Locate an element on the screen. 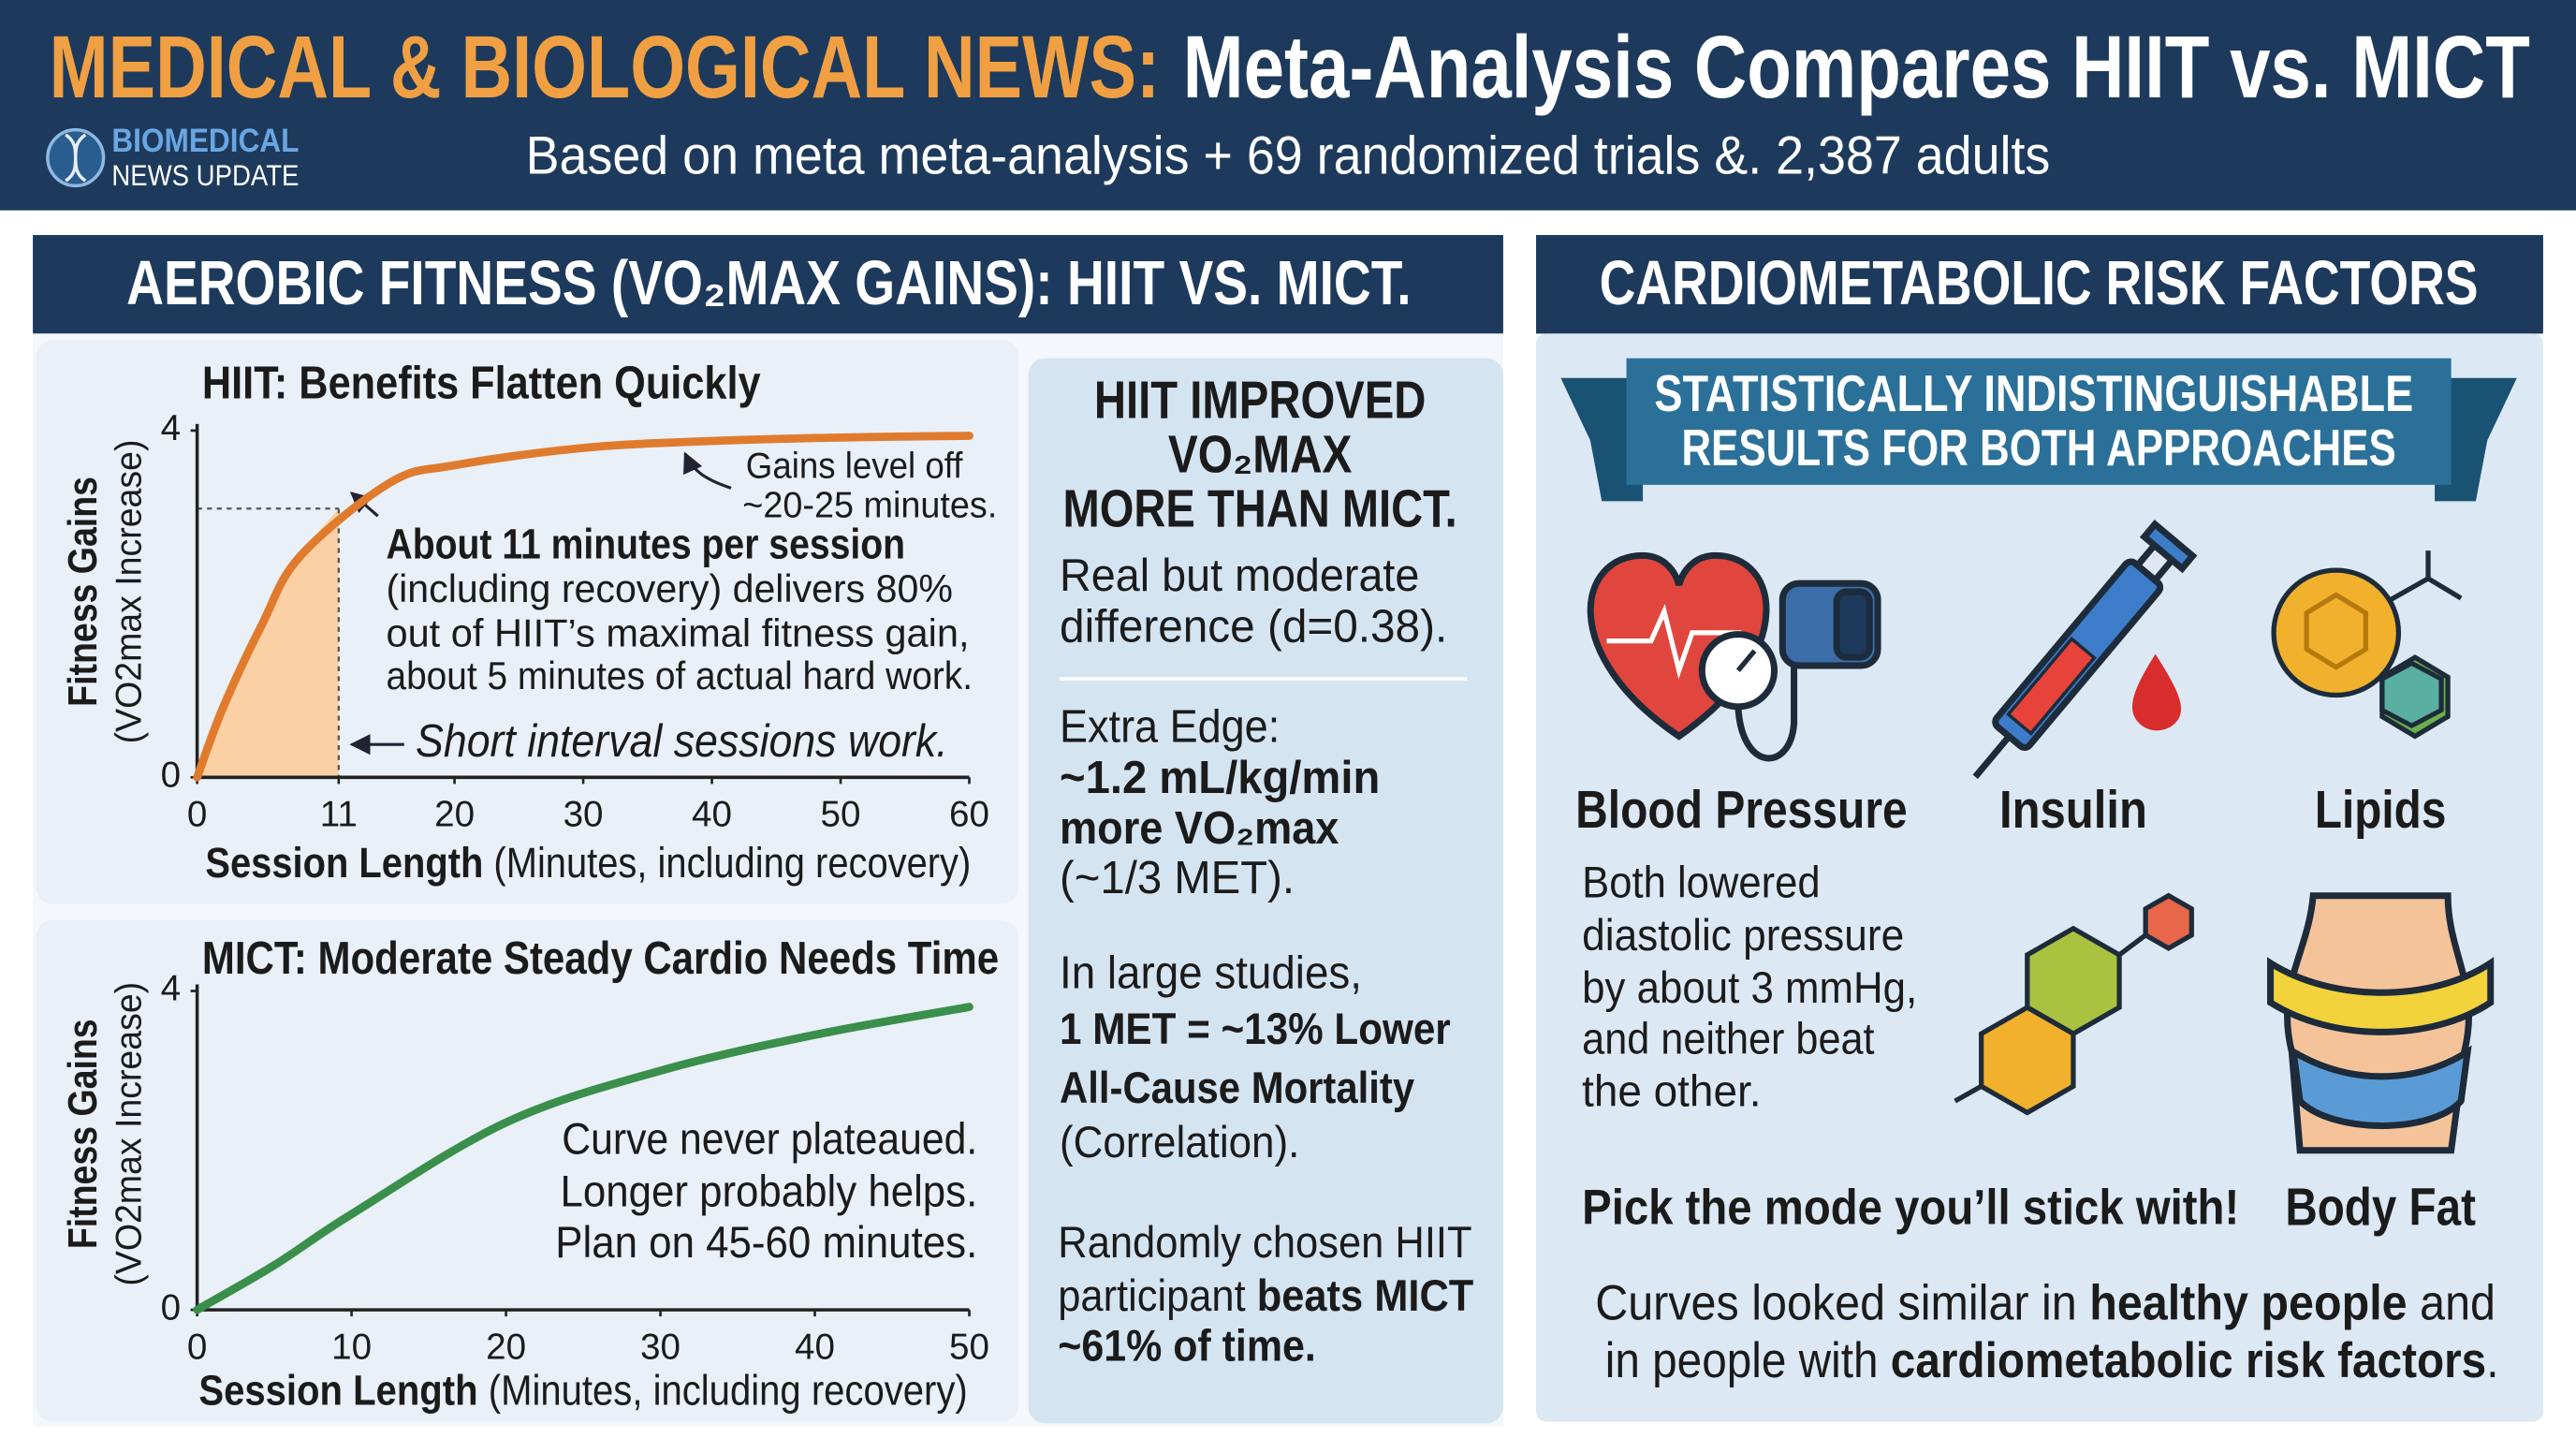 The height and width of the screenshot is (1438, 2576). x-tick-label: 11 is located at coordinates (339, 815).